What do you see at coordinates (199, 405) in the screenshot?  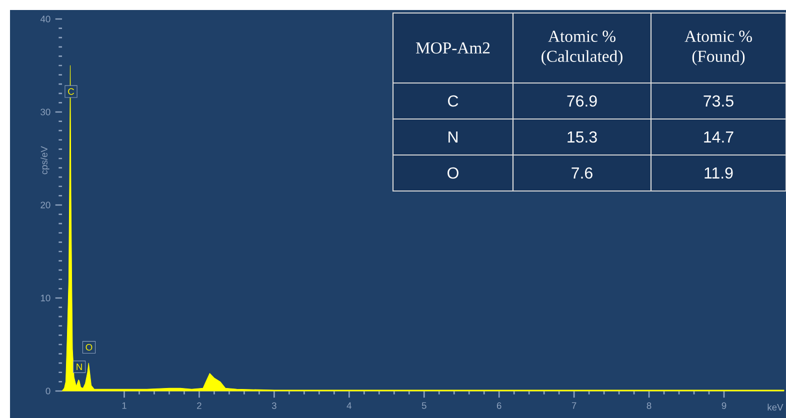 I see `x-tick-label: 2` at bounding box center [199, 405].